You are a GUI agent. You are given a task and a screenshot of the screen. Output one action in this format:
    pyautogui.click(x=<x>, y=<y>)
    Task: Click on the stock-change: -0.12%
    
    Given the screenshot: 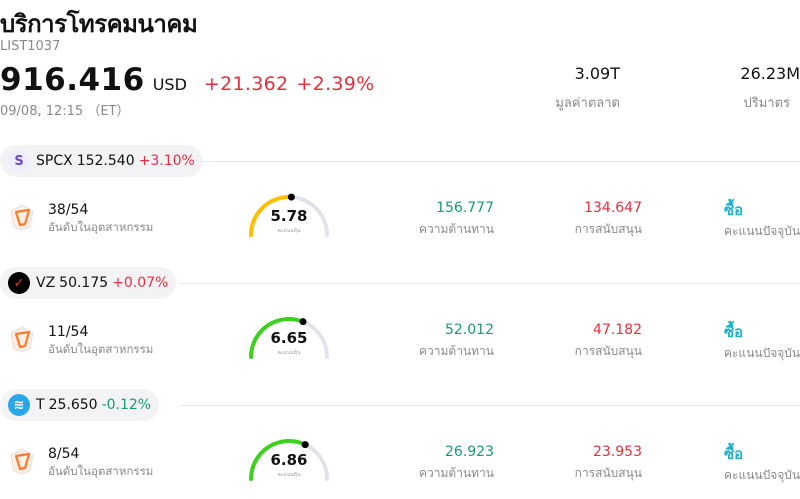 What is the action you would take?
    pyautogui.click(x=126, y=405)
    